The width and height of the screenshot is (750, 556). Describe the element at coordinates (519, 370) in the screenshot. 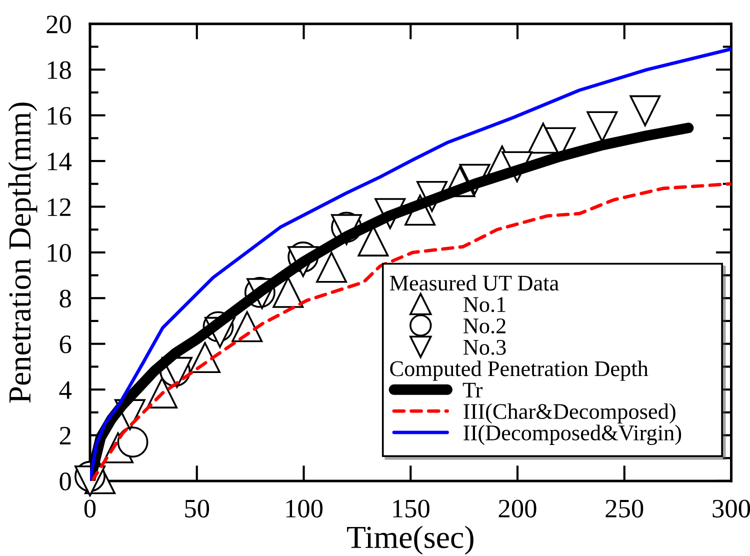

I see `annotation: Computed Penetration Depth` at that location.